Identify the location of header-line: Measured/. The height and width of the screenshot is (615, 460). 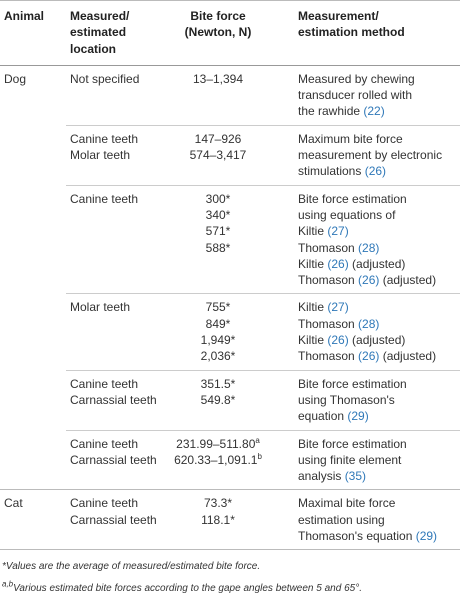
(100, 16).